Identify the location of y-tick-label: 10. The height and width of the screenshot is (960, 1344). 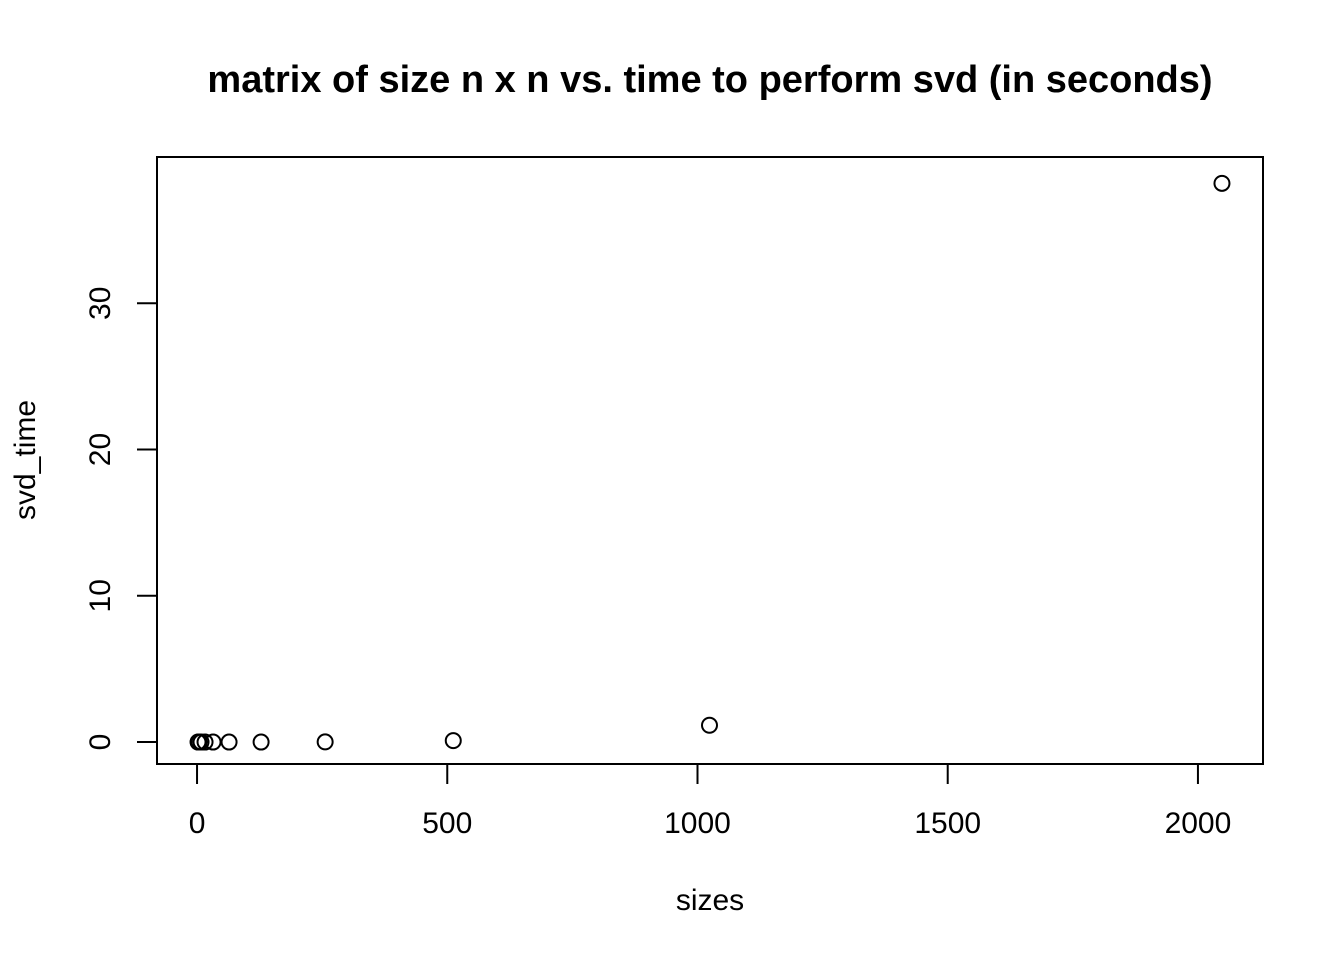
(100, 595).